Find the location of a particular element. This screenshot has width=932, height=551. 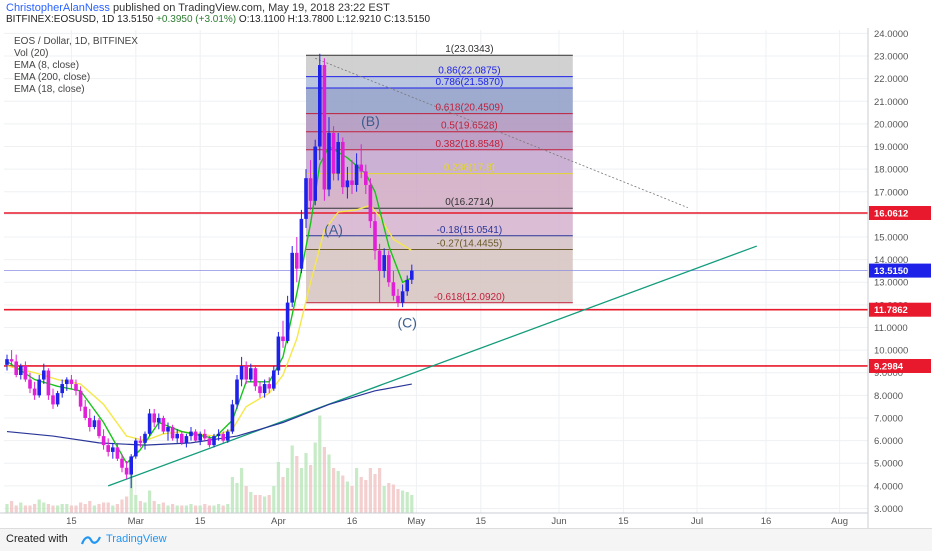

fib-level-label: 0.618(20.4509) is located at coordinates (469, 108).